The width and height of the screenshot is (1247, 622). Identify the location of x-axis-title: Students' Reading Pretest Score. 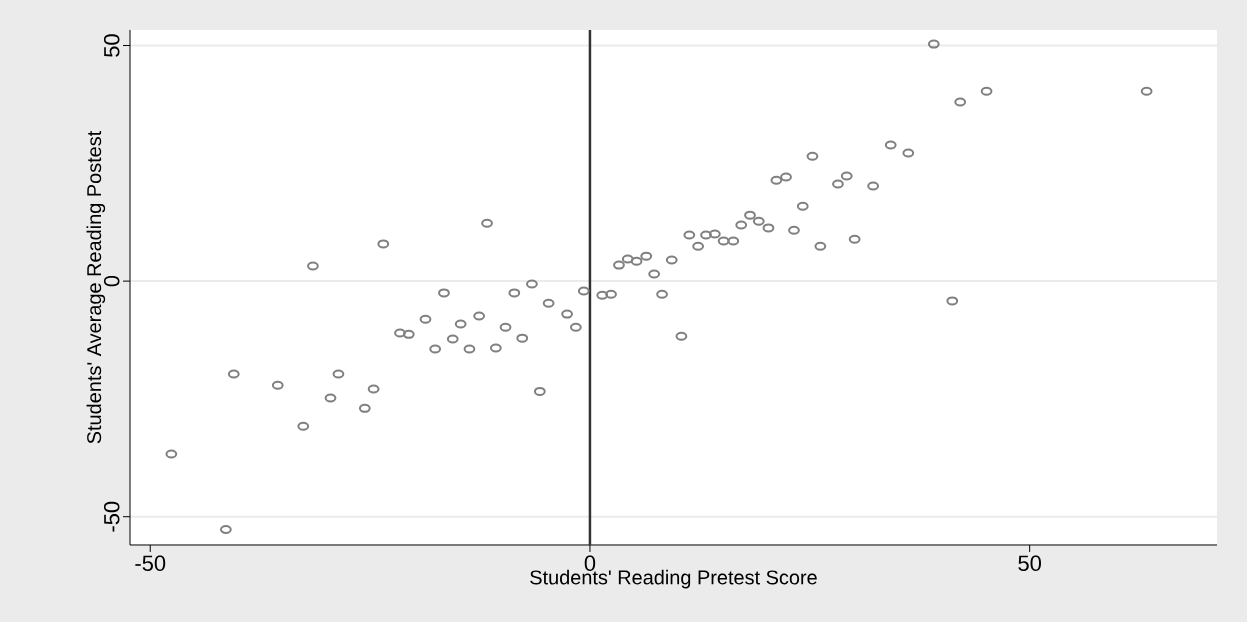
(673, 579).